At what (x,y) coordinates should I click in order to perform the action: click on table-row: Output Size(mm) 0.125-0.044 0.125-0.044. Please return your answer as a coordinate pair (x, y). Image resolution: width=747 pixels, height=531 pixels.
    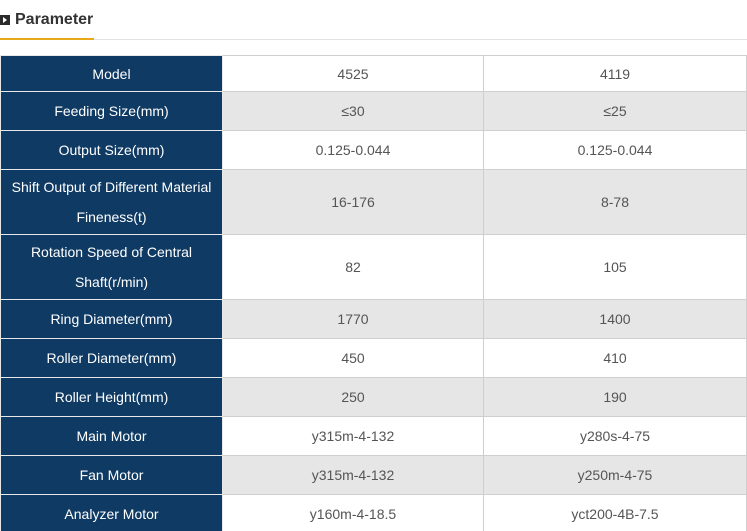
    Looking at the image, I should click on (373, 150).